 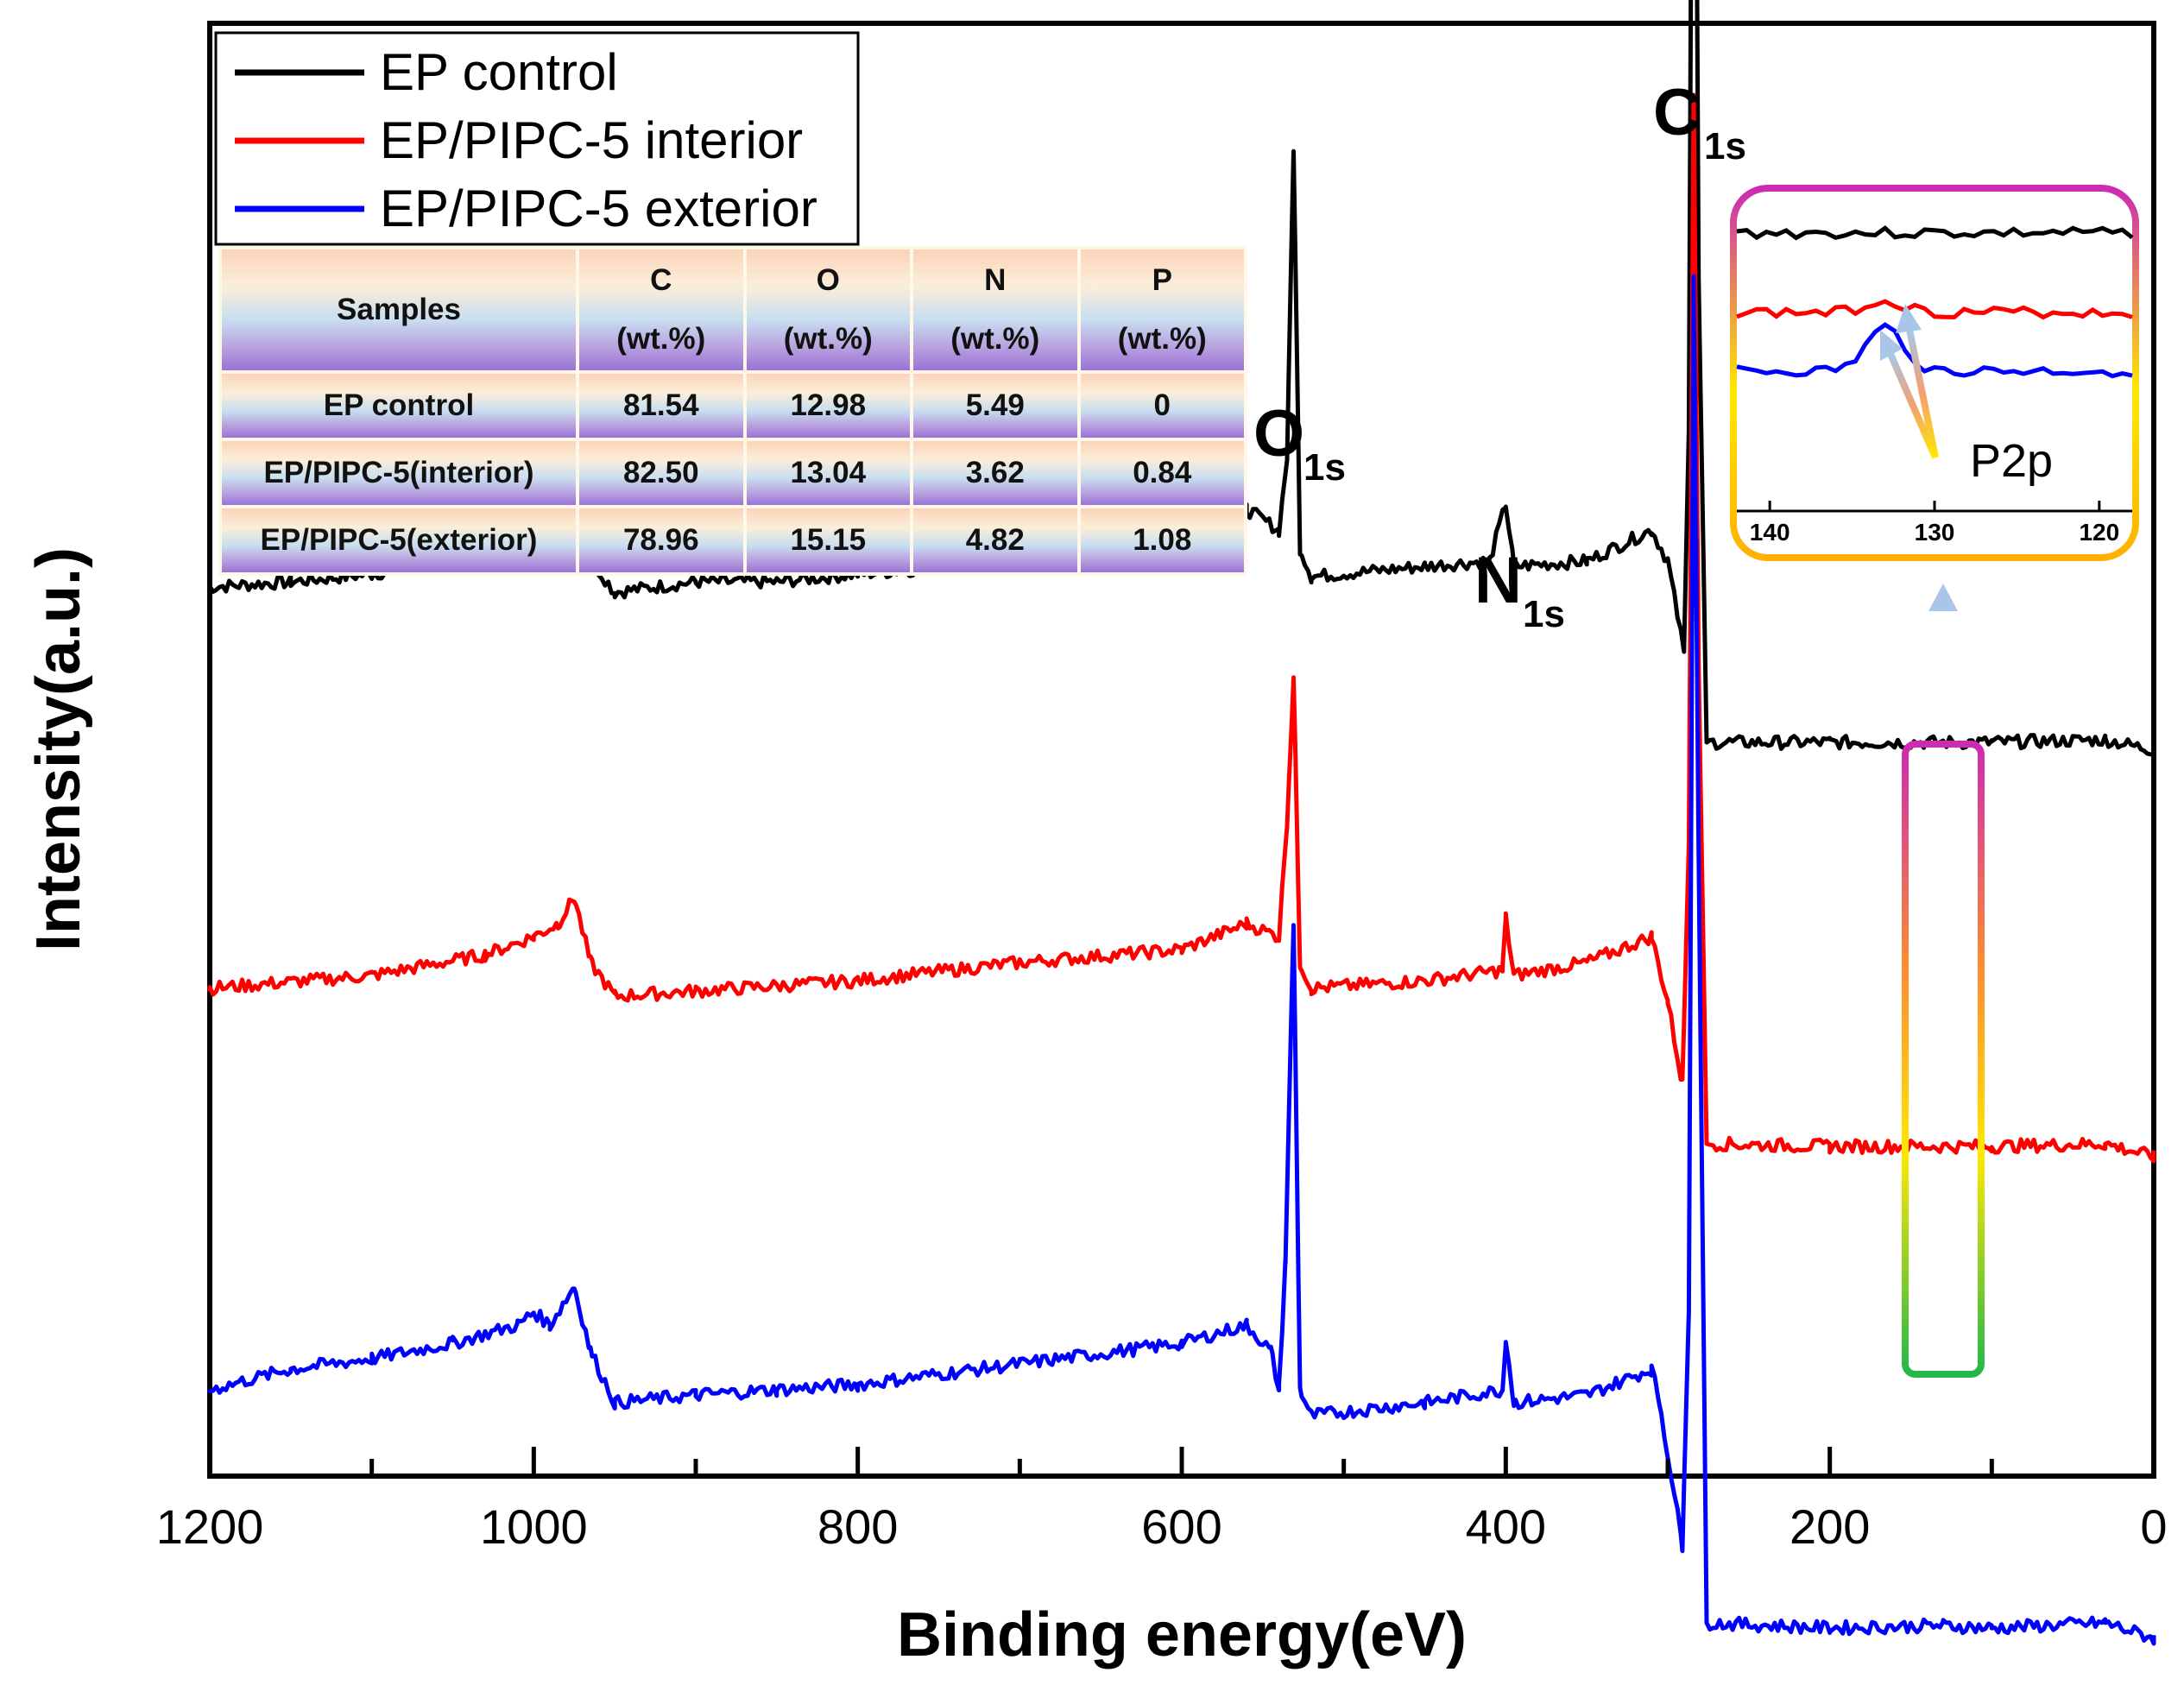 What do you see at coordinates (1325, 467) in the screenshot?
I see `peak-label-o1s-sub: 1s` at bounding box center [1325, 467].